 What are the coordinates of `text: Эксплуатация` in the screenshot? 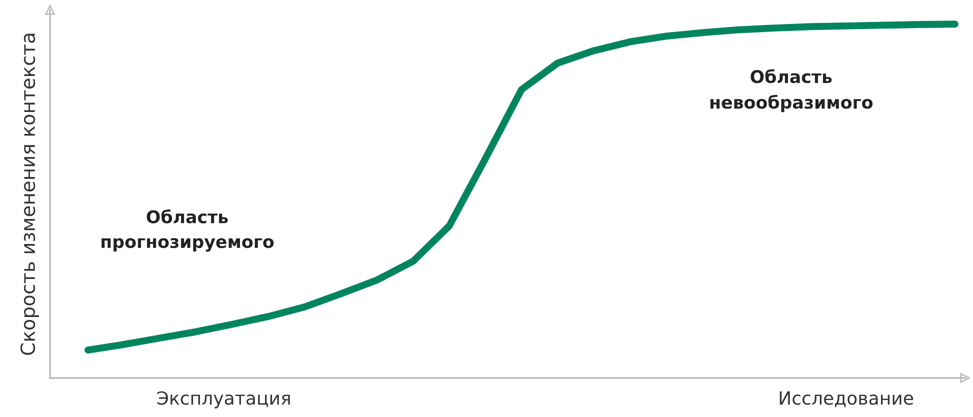 It's located at (223, 399).